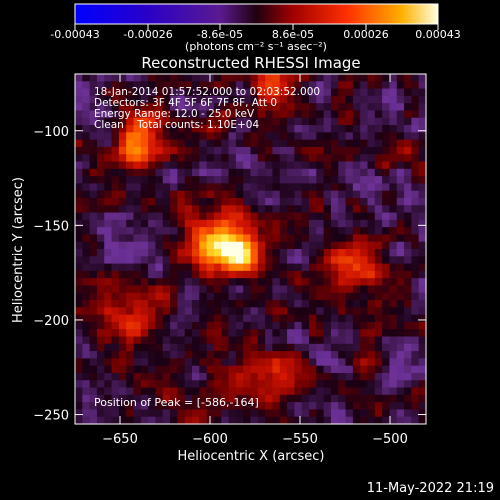 The image size is (500, 500). I want to click on x-tick-label: −650, so click(120, 439).